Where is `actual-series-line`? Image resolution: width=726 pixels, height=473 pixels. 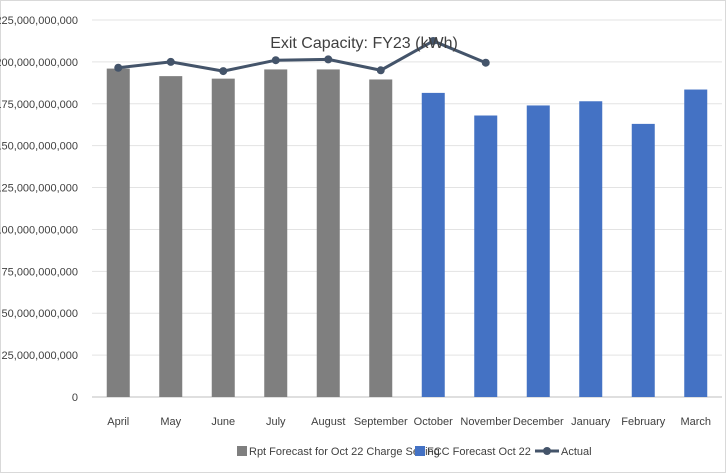 actual-series-line is located at coordinates (302, 56).